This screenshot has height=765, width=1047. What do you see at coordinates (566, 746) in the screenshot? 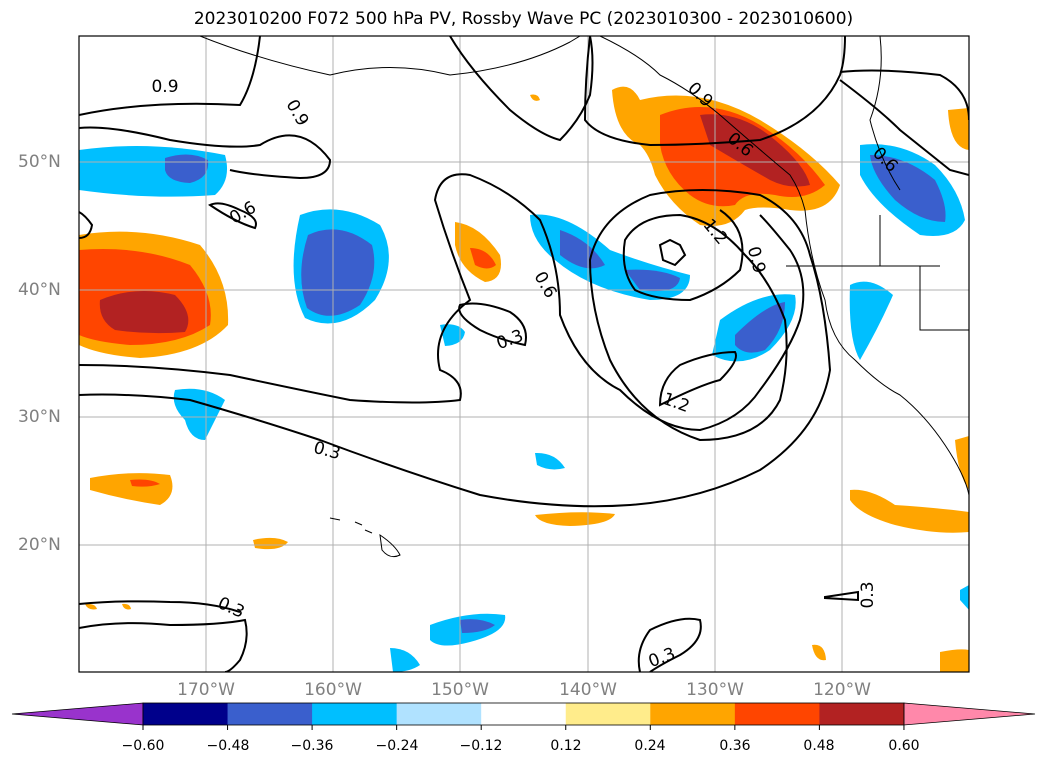
I see `colorbar-tick-label: 0.12` at bounding box center [566, 746].